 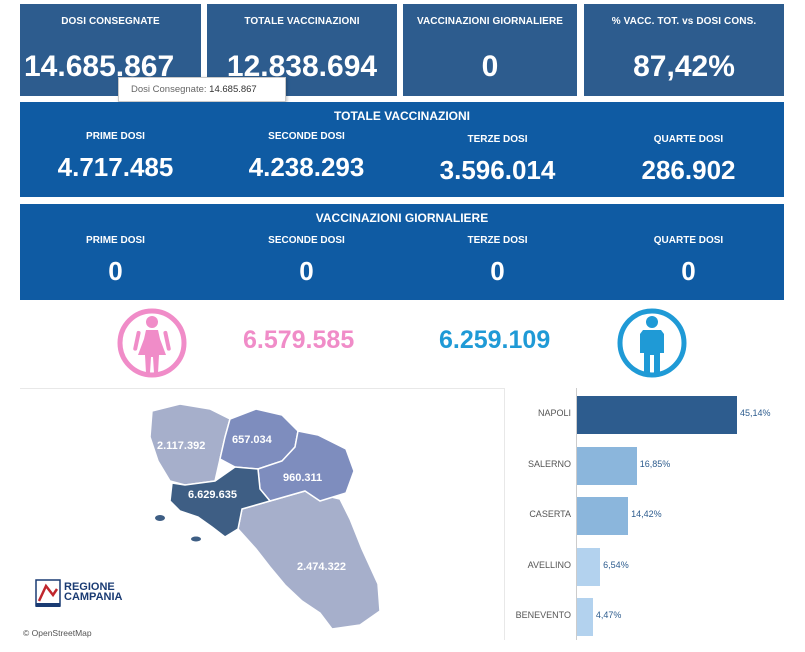 What do you see at coordinates (495, 340) in the screenshot?
I see `male-count: 6.259.109` at bounding box center [495, 340].